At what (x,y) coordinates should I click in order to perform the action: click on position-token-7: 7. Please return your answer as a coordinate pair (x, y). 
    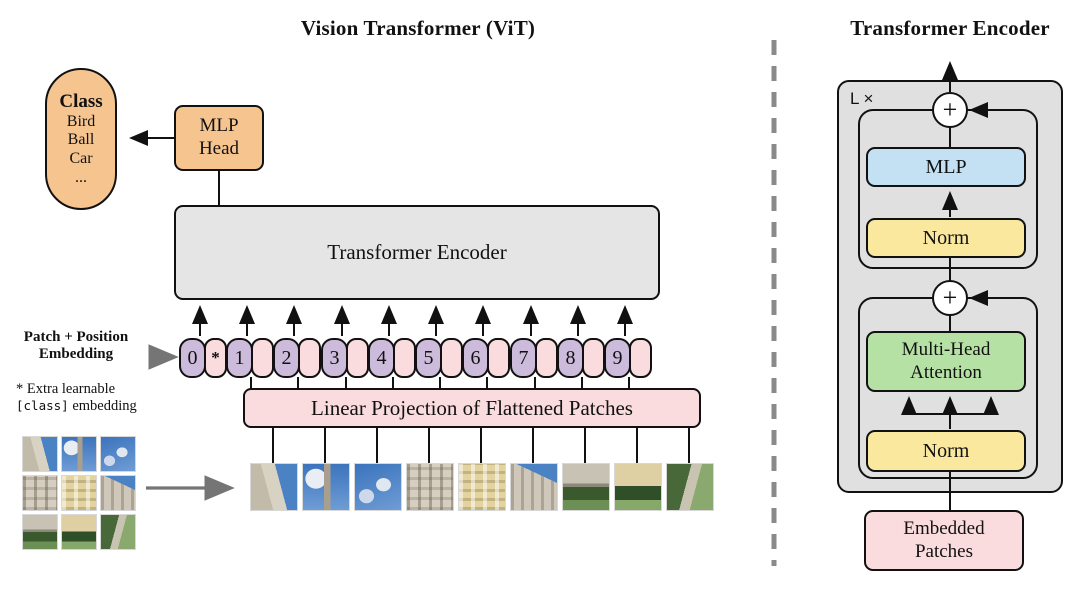
    Looking at the image, I should click on (523, 358).